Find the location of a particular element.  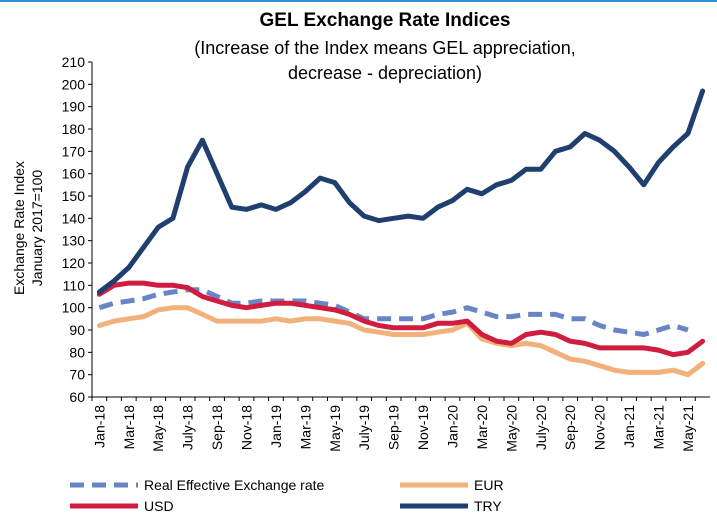

legend-label: EUR is located at coordinates (489, 485).